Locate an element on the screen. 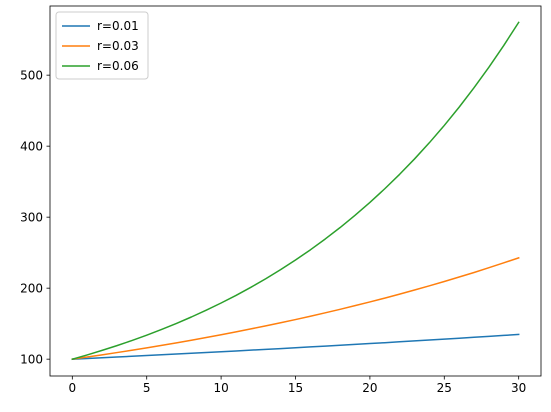 This screenshot has height=412, width=551. x-tick-label: 5 is located at coordinates (147, 388).